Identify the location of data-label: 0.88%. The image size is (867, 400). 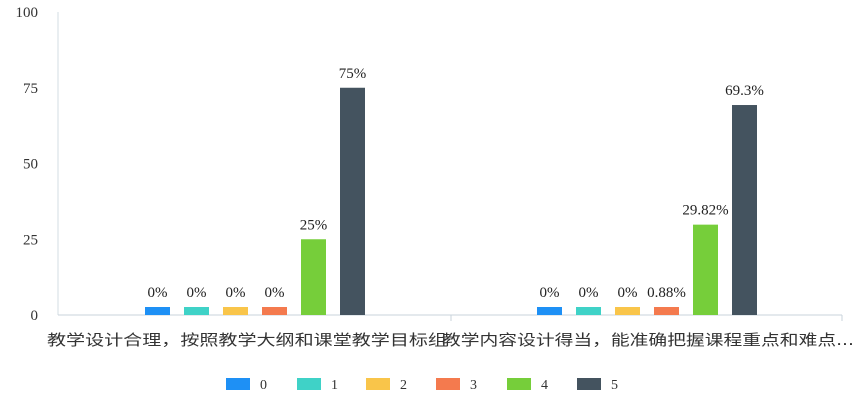
(666, 293).